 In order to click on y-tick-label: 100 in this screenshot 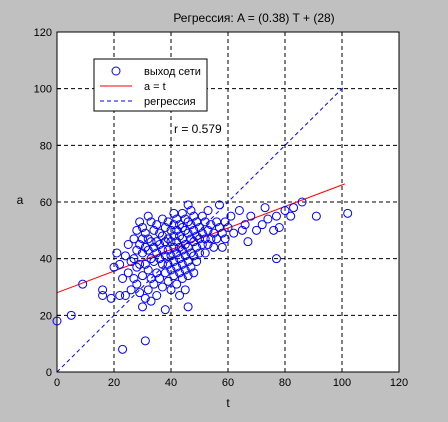, I will do `click(43, 90)`.